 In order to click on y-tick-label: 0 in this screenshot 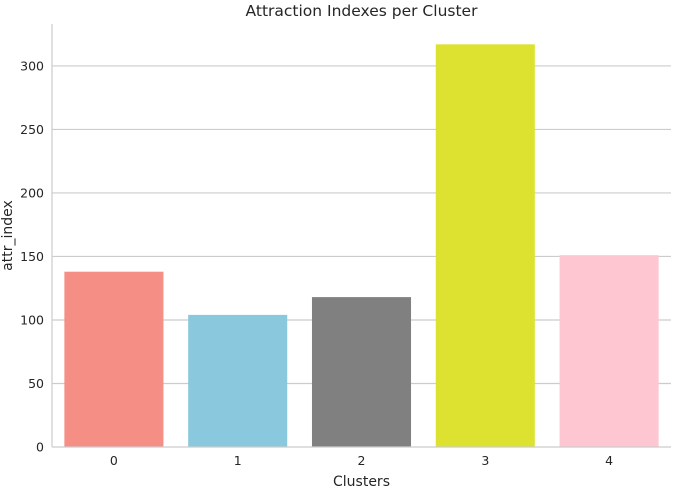, I will do `click(40, 447)`.